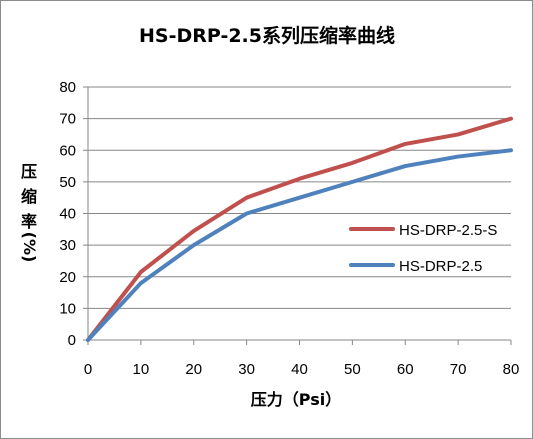  What do you see at coordinates (423, 248) in the screenshot?
I see `legend-layer: HS-DRP-2.5-S HS-DRP-2.5` at bounding box center [423, 248].